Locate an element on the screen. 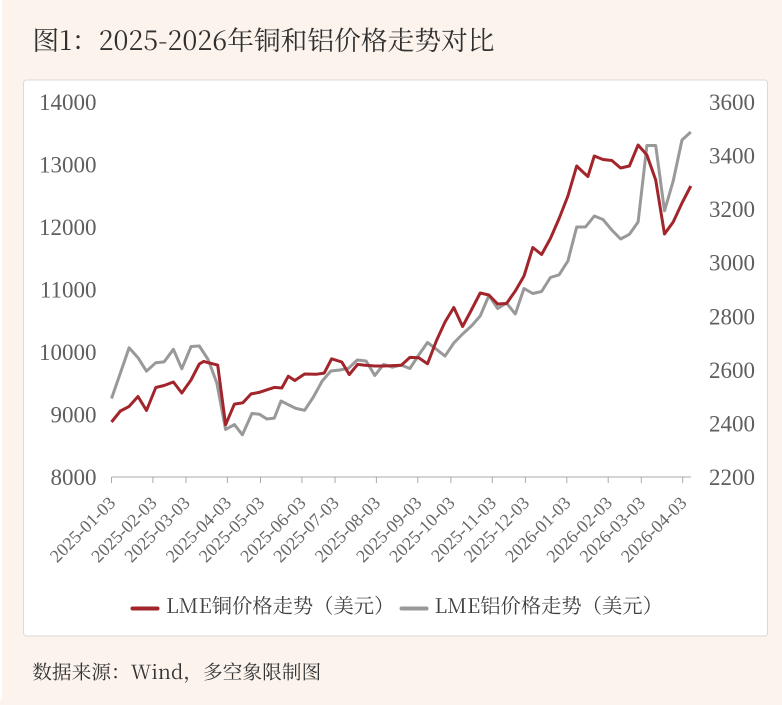 Image resolution: width=782 pixels, height=705 pixels. svg-text: 3200 is located at coordinates (732, 209).